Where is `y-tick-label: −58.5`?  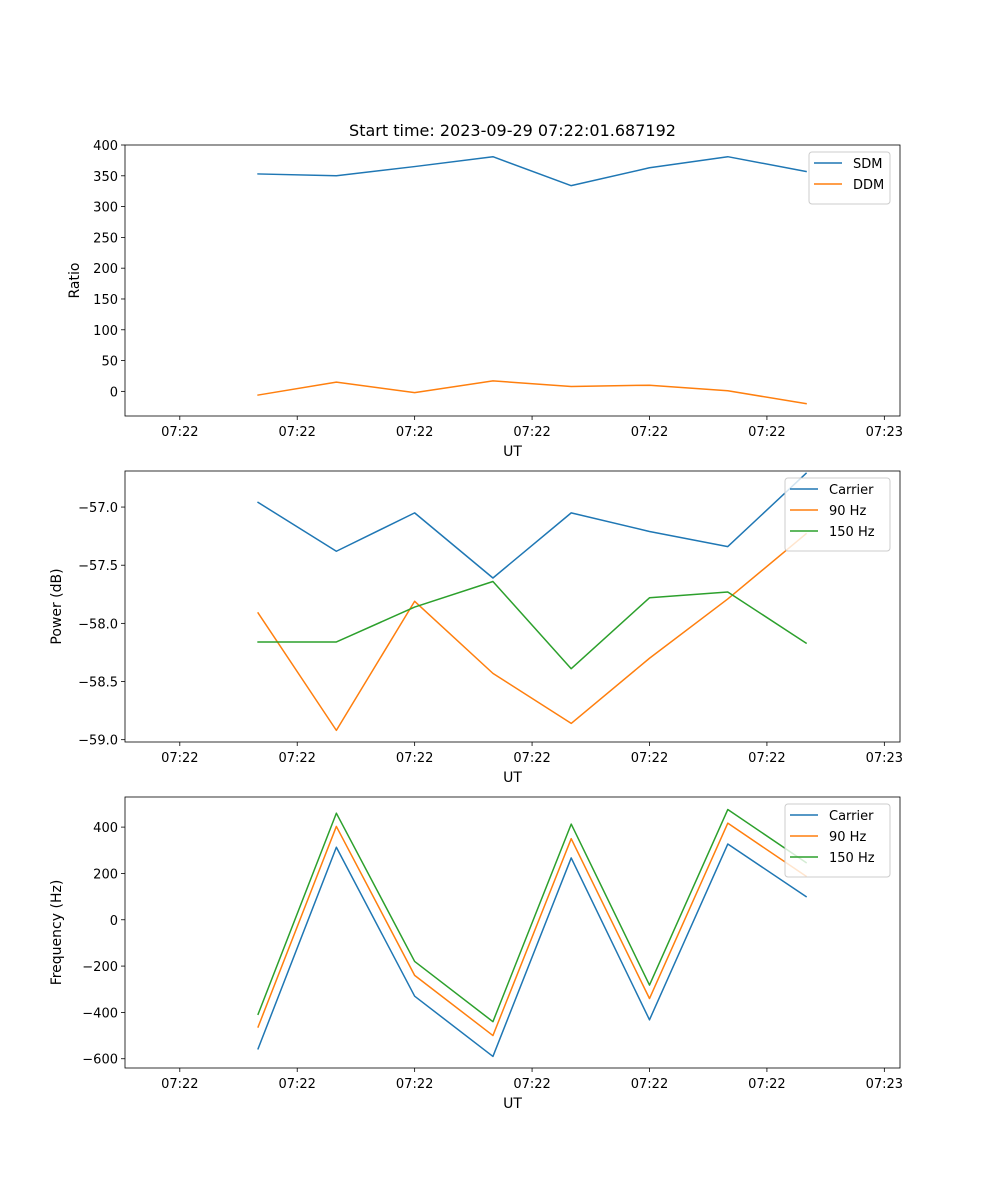 y-tick-label: −58.5 is located at coordinates (98, 683).